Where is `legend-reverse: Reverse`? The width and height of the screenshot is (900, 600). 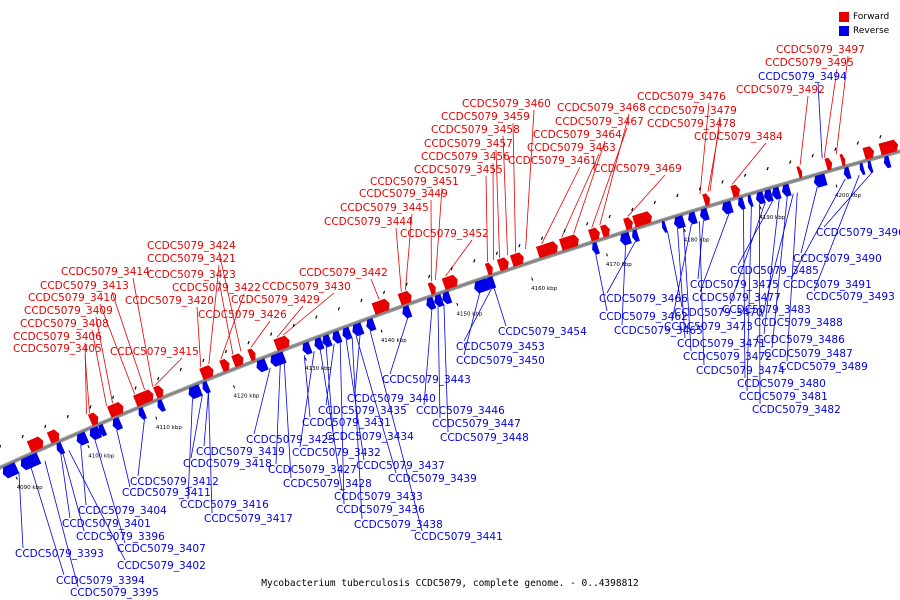
legend-reverse: Reverse is located at coordinates (864, 31).